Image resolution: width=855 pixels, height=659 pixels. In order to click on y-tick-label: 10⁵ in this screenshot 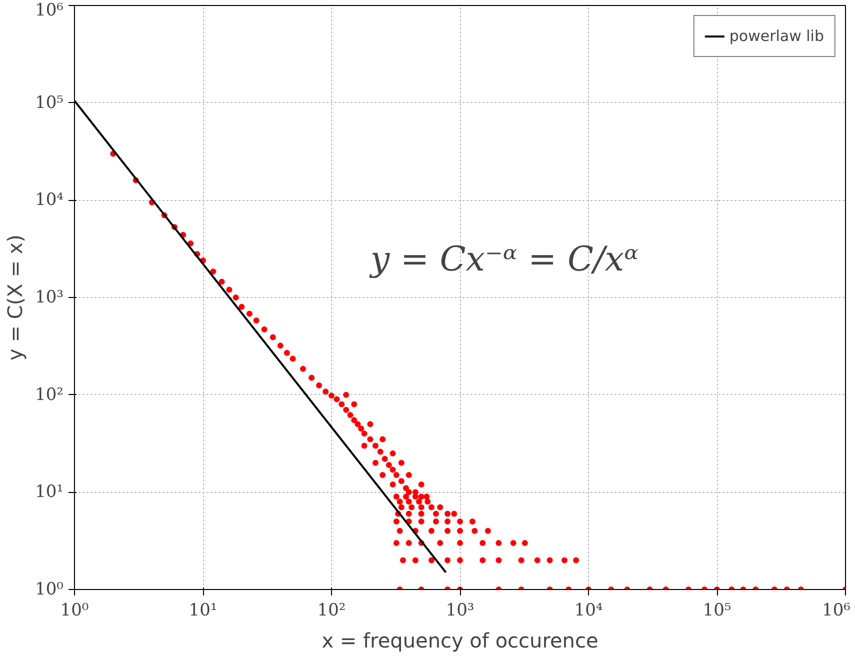, I will do `click(49, 102)`.